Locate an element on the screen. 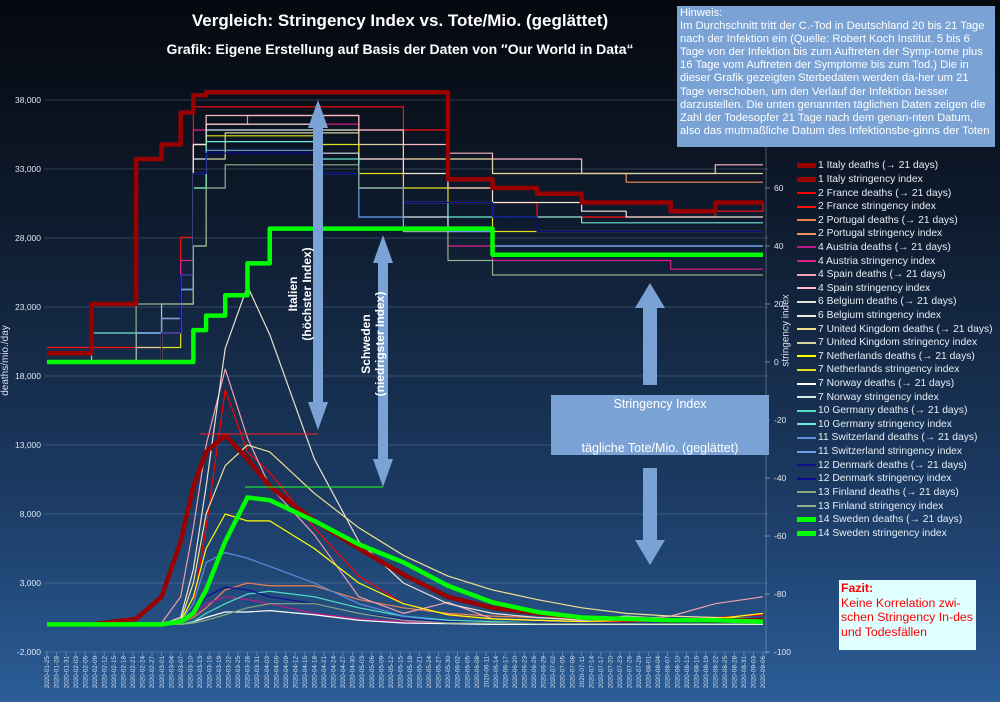  x-tick-label: 2020-04-09 is located at coordinates (286, 672).